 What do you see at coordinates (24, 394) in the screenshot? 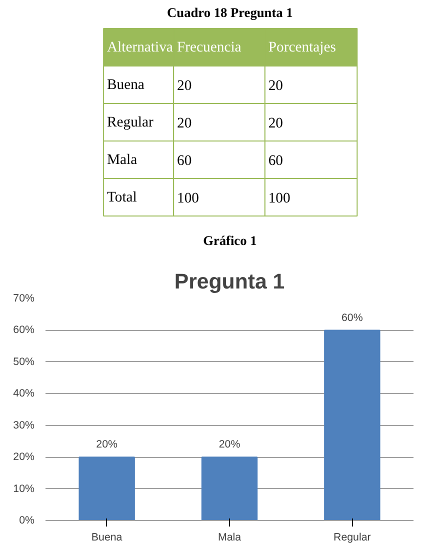
I see `y-tick-label: 40%` at bounding box center [24, 394].